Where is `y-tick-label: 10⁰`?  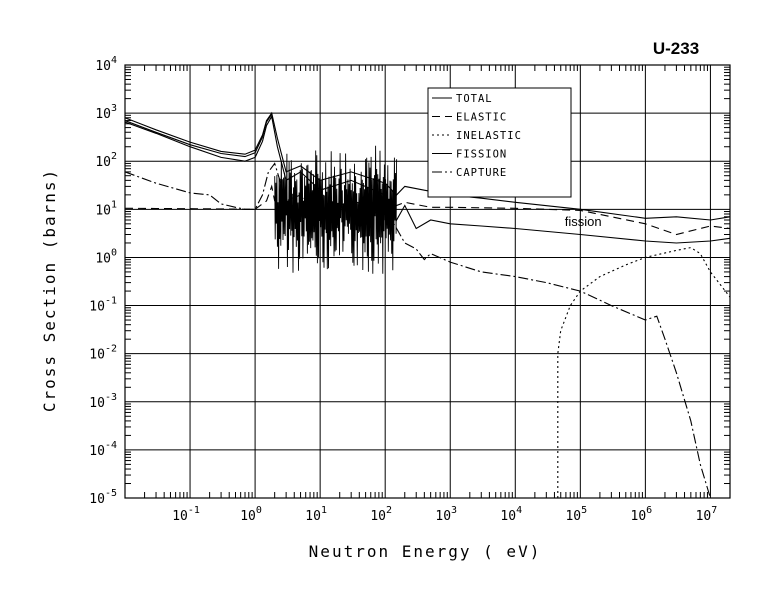
y-tick-label: 10⁰ is located at coordinates (106, 256).